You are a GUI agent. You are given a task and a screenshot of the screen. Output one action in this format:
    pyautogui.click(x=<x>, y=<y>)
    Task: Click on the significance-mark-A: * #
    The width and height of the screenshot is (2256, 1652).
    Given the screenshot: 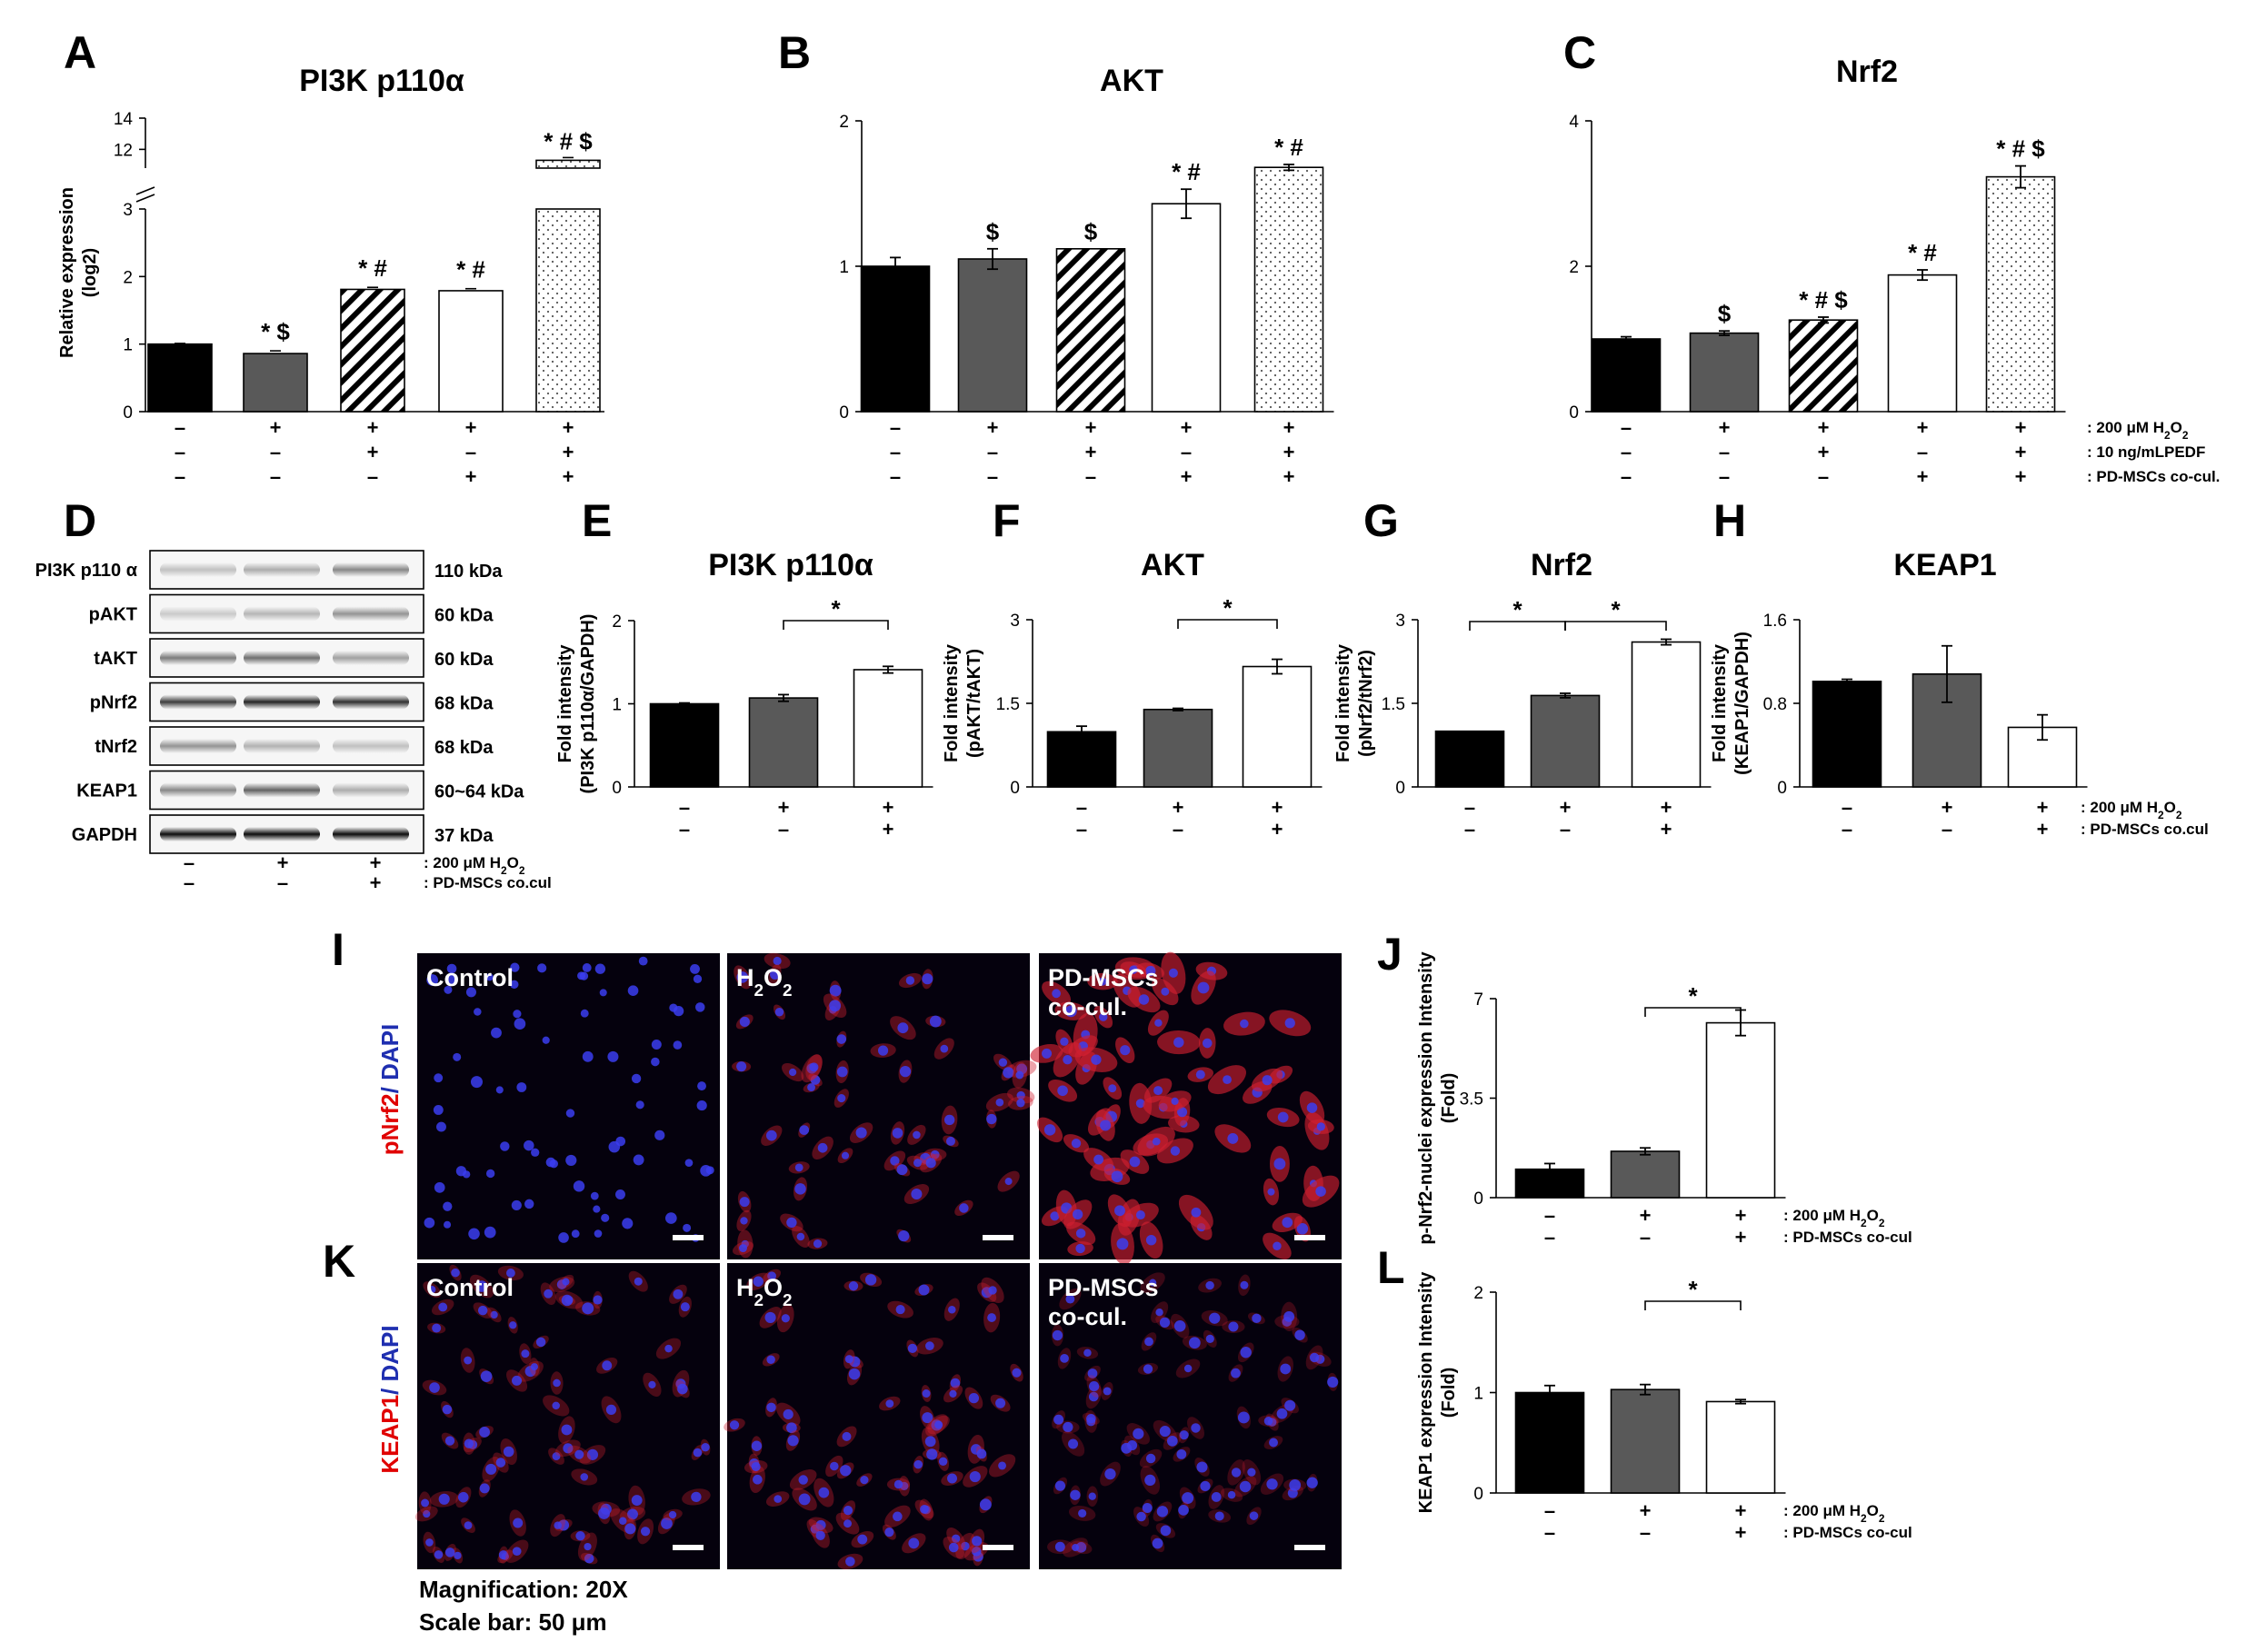 What is the action you would take?
    pyautogui.click(x=372, y=268)
    